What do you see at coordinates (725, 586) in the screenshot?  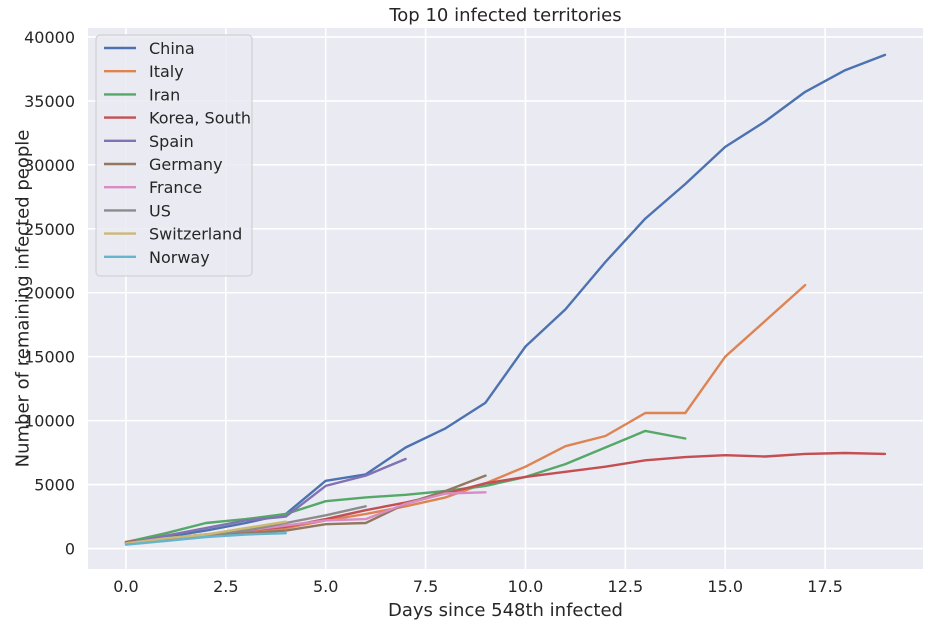 I see `x-tick-label: 15.0` at bounding box center [725, 586].